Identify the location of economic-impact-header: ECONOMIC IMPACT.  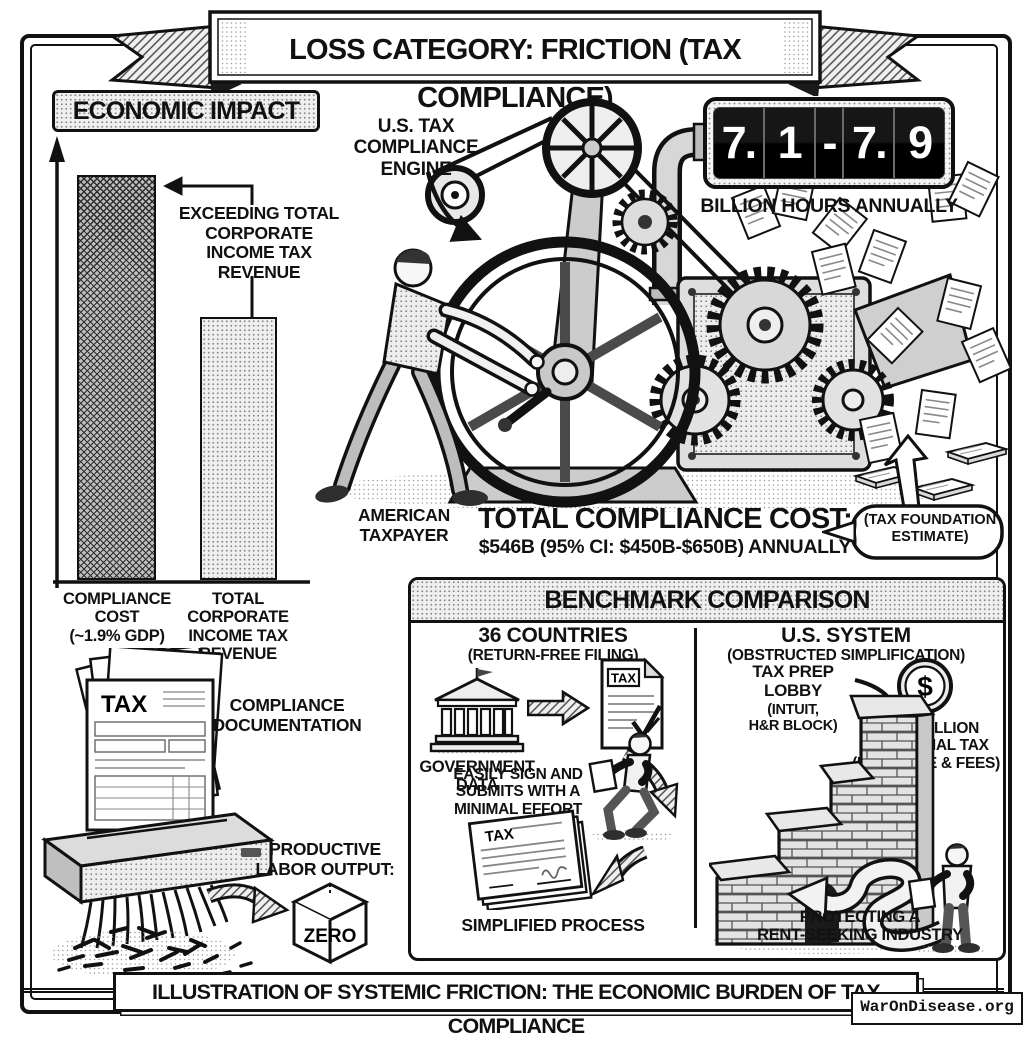
(186, 111).